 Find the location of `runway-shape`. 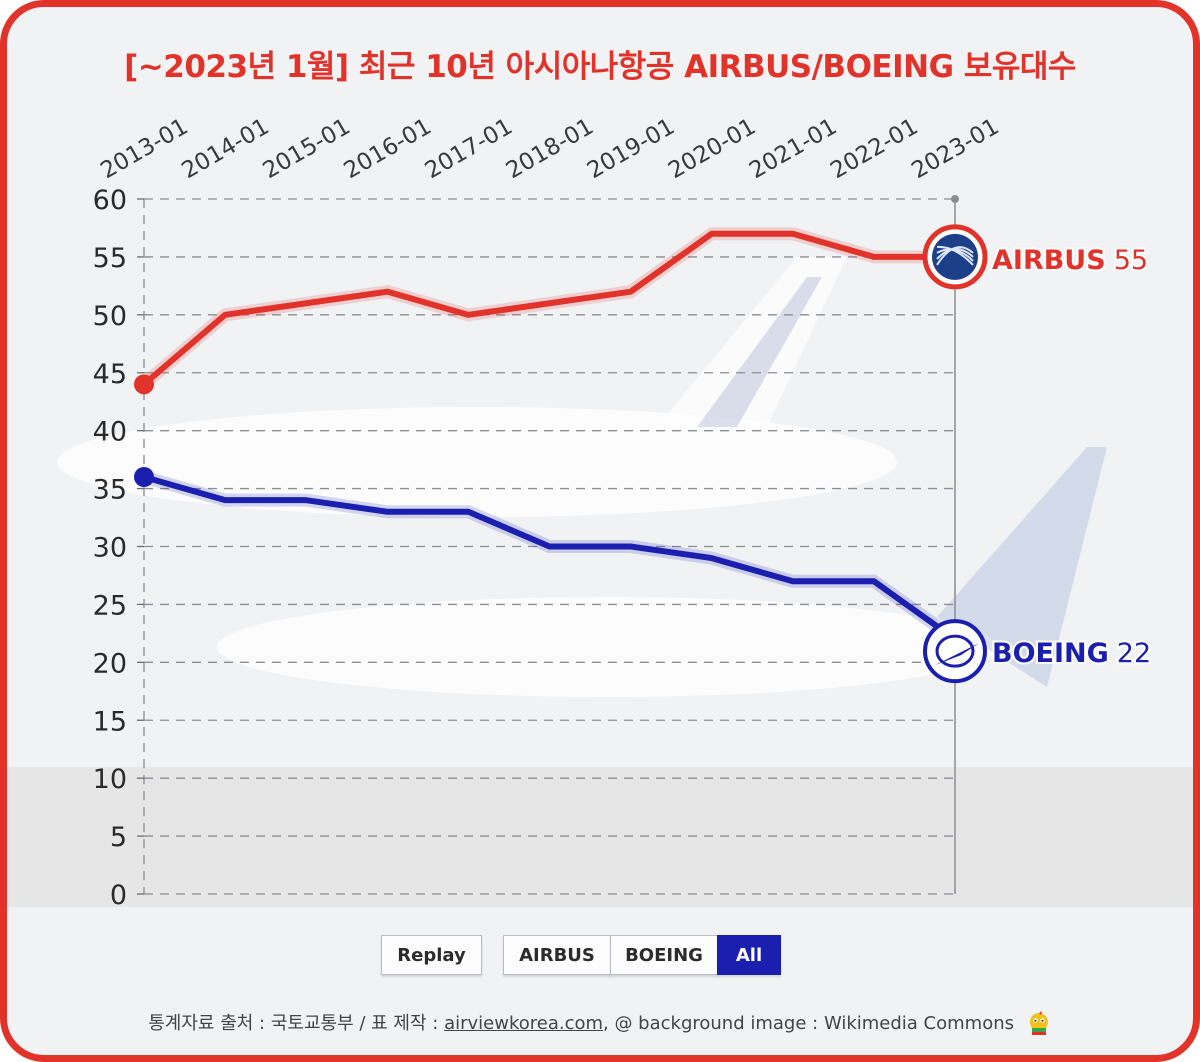

runway-shape is located at coordinates (600, 837).